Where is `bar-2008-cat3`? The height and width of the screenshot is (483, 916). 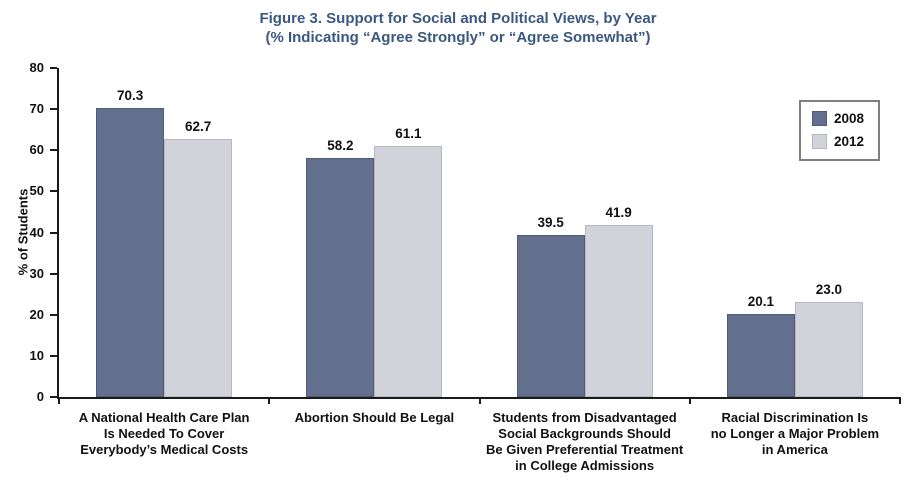
bar-2008-cat3 is located at coordinates (550, 315).